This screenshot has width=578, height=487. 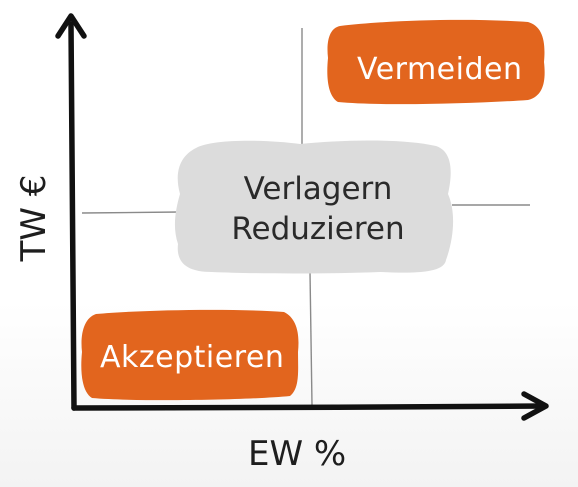 What do you see at coordinates (311, 338) in the screenshot?
I see `vertical-divider-lower` at bounding box center [311, 338].